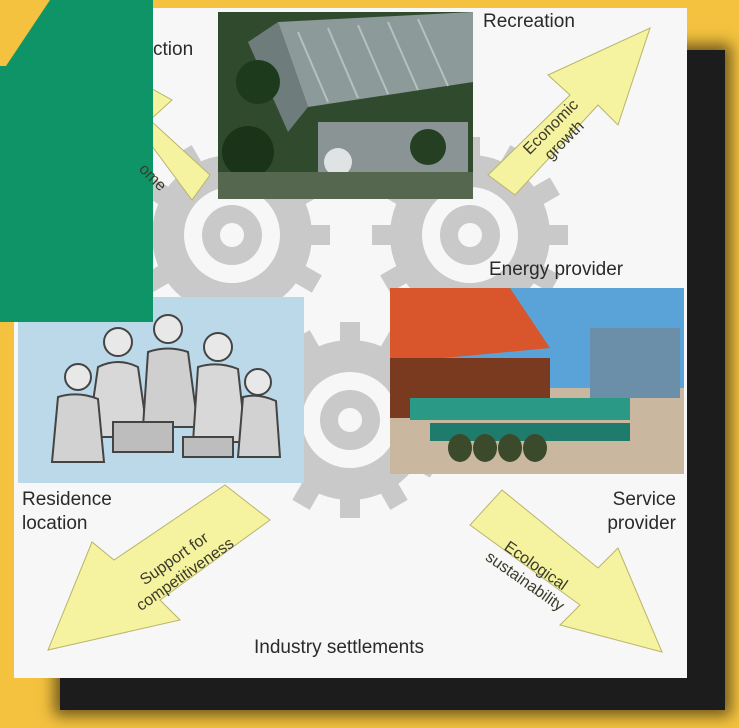 This screenshot has height=728, width=739. I want to click on label-service-provider: Service provider, so click(641, 511).